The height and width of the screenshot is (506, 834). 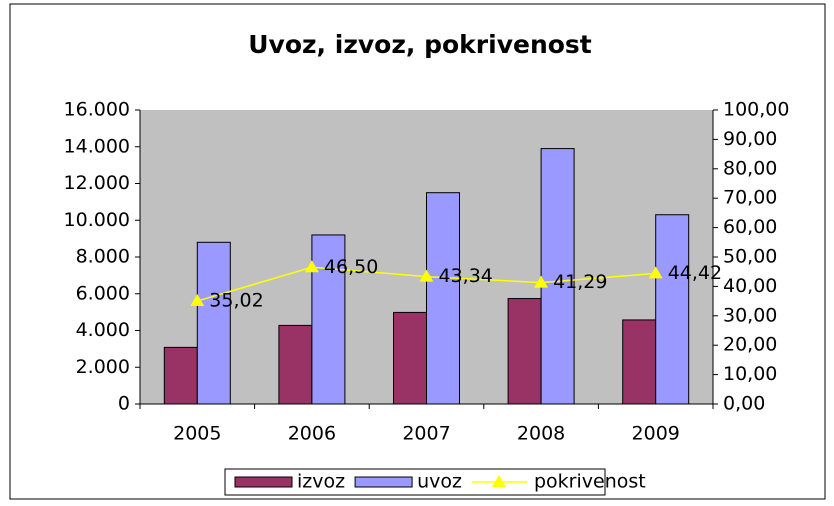 I want to click on y-tick-label: 16.000, so click(x=97, y=110).